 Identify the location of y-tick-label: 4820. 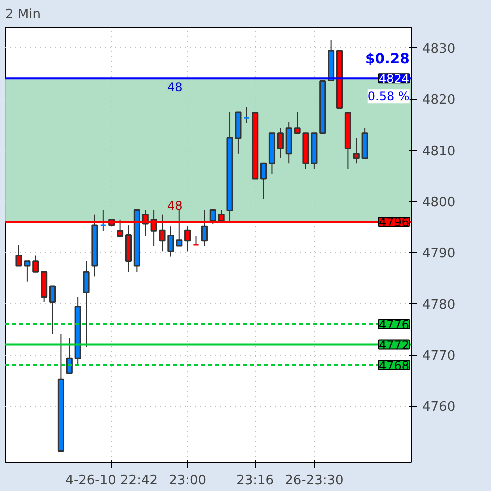
(439, 100).